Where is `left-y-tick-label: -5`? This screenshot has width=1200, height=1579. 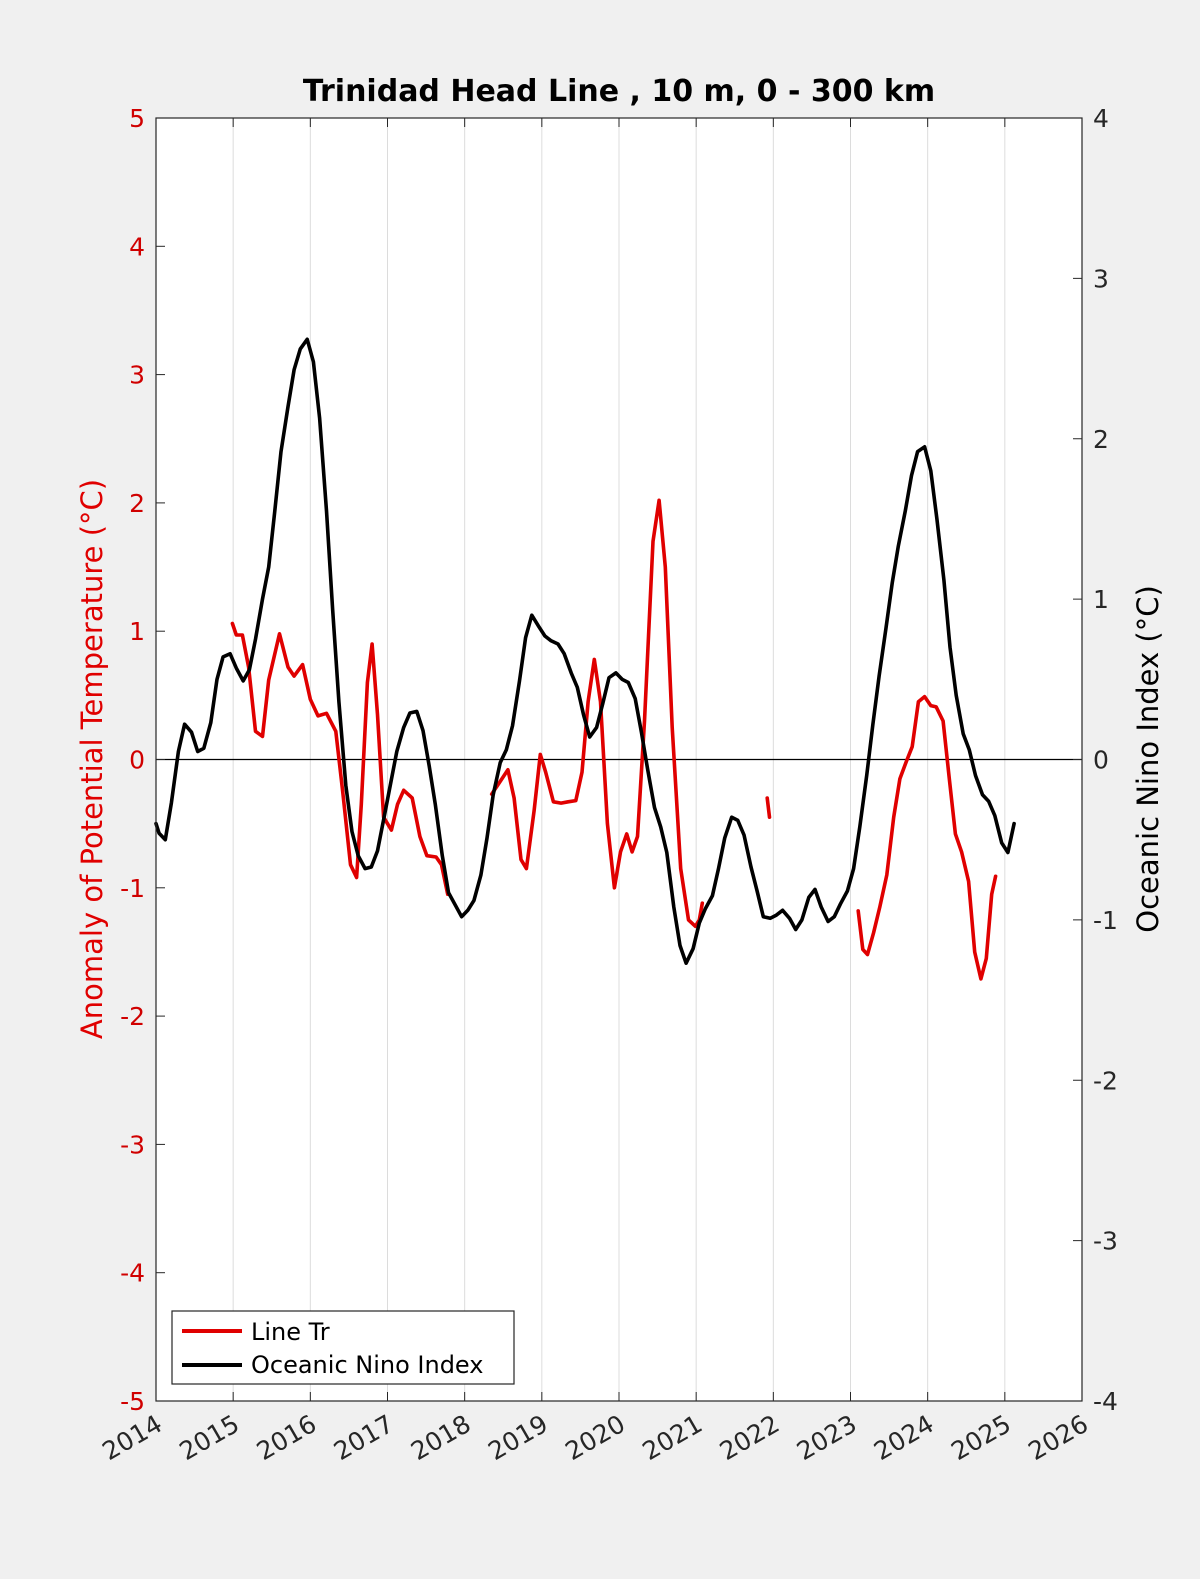 left-y-tick-label: -5 is located at coordinates (132, 1401).